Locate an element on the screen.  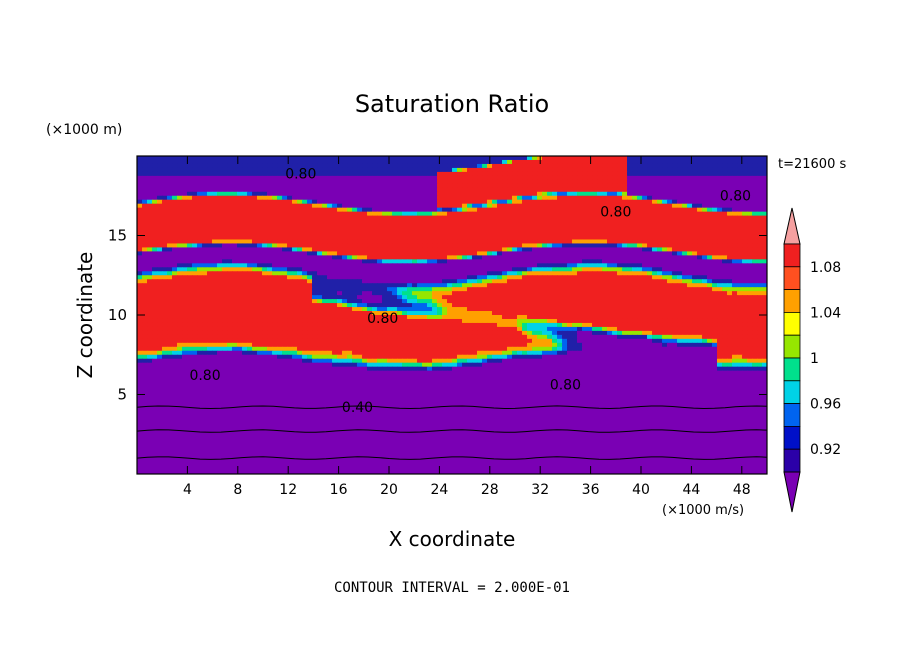
x-tick-label: 40 is located at coordinates (641, 490).